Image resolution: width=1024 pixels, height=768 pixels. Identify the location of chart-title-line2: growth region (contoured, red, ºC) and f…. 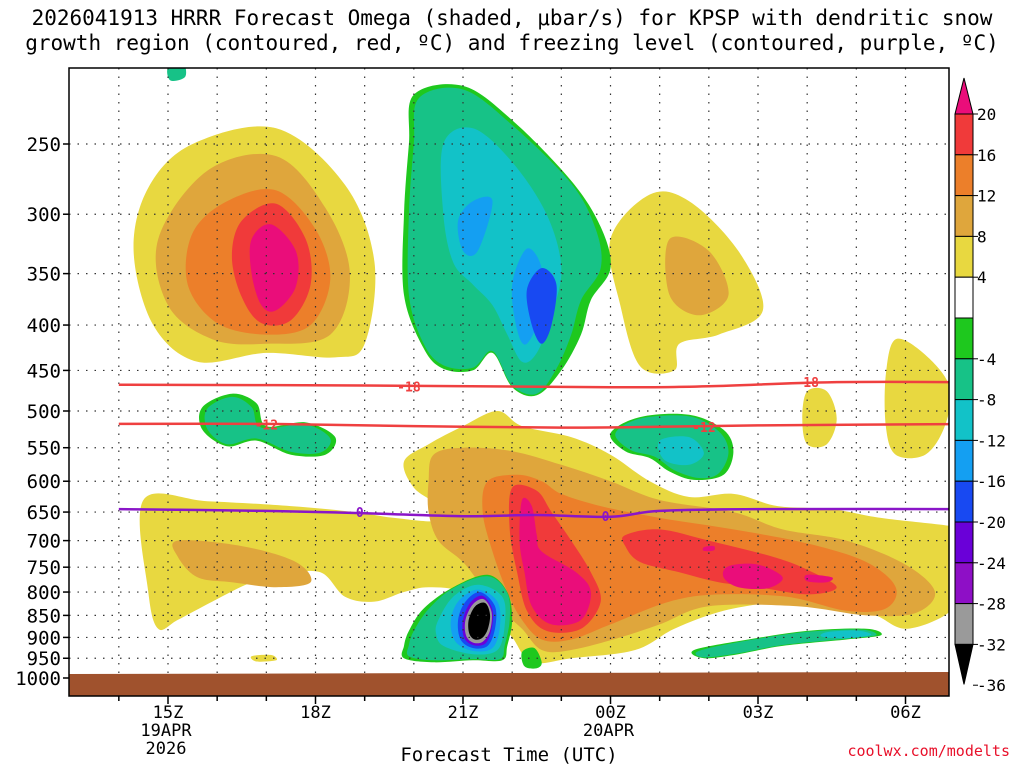
(512, 43).